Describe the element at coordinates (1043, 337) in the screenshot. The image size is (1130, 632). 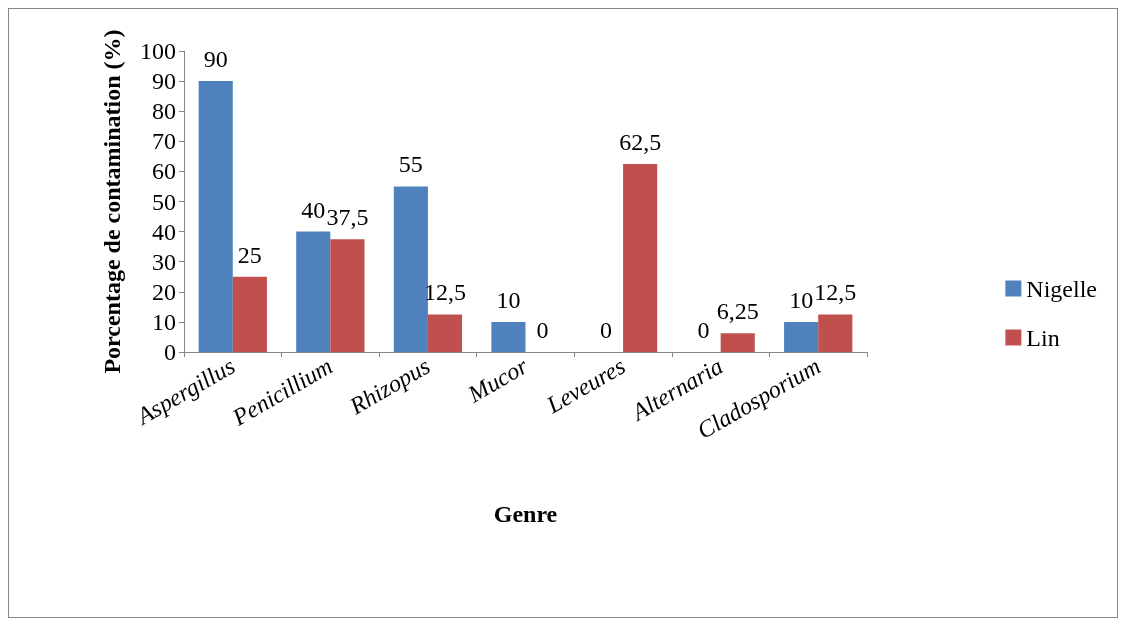
I see `legend-label: Lin` at that location.